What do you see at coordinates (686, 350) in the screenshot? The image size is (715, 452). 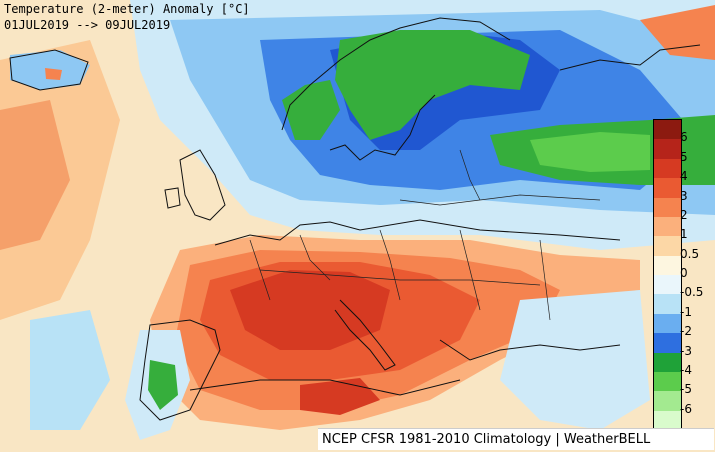 I see `legend-tick-label: -3` at bounding box center [686, 350].